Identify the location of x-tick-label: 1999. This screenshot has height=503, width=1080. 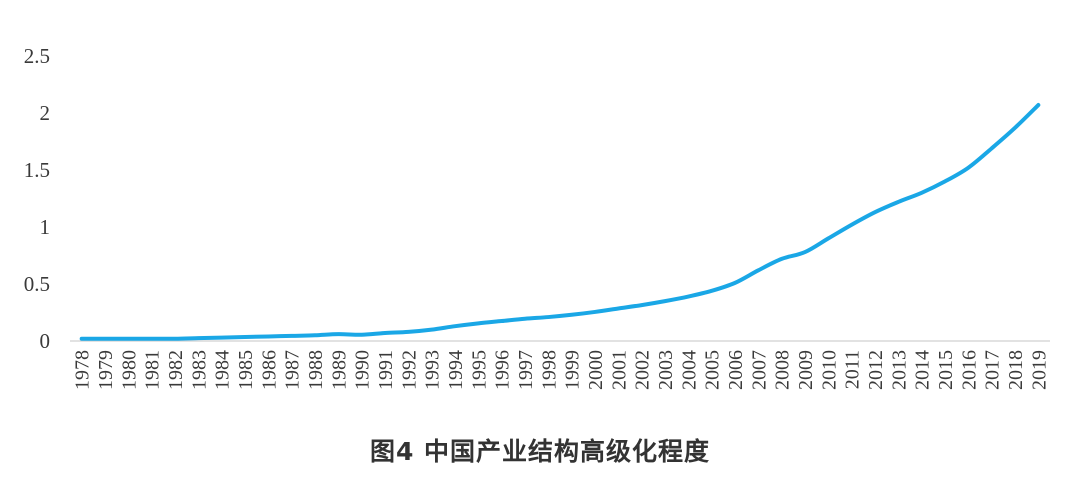
(573, 370).